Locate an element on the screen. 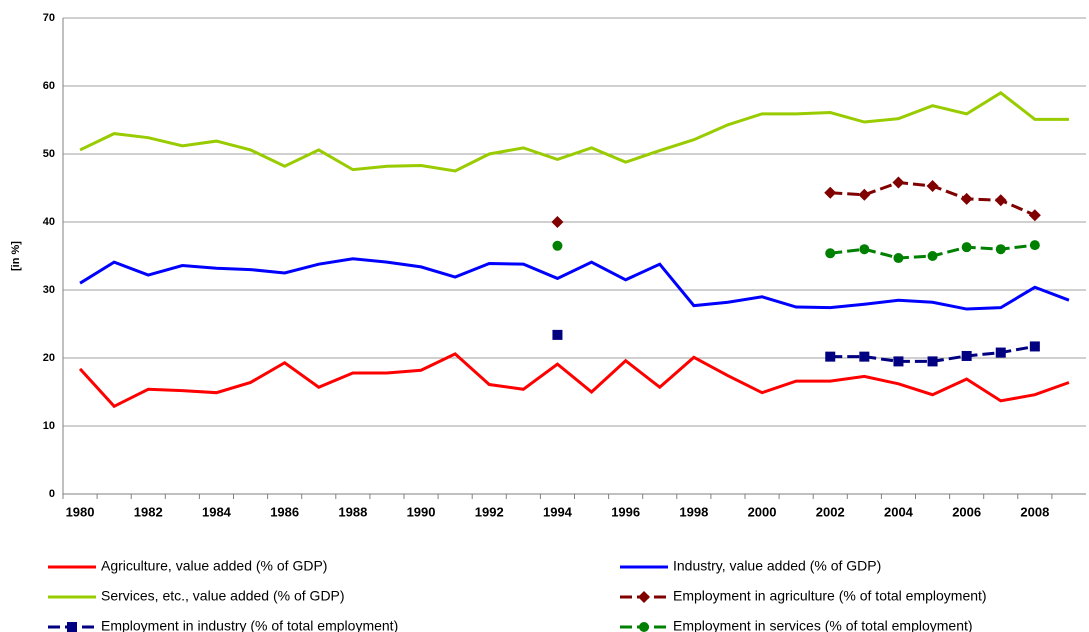  y-tick-label: 10 is located at coordinates (49, 426).